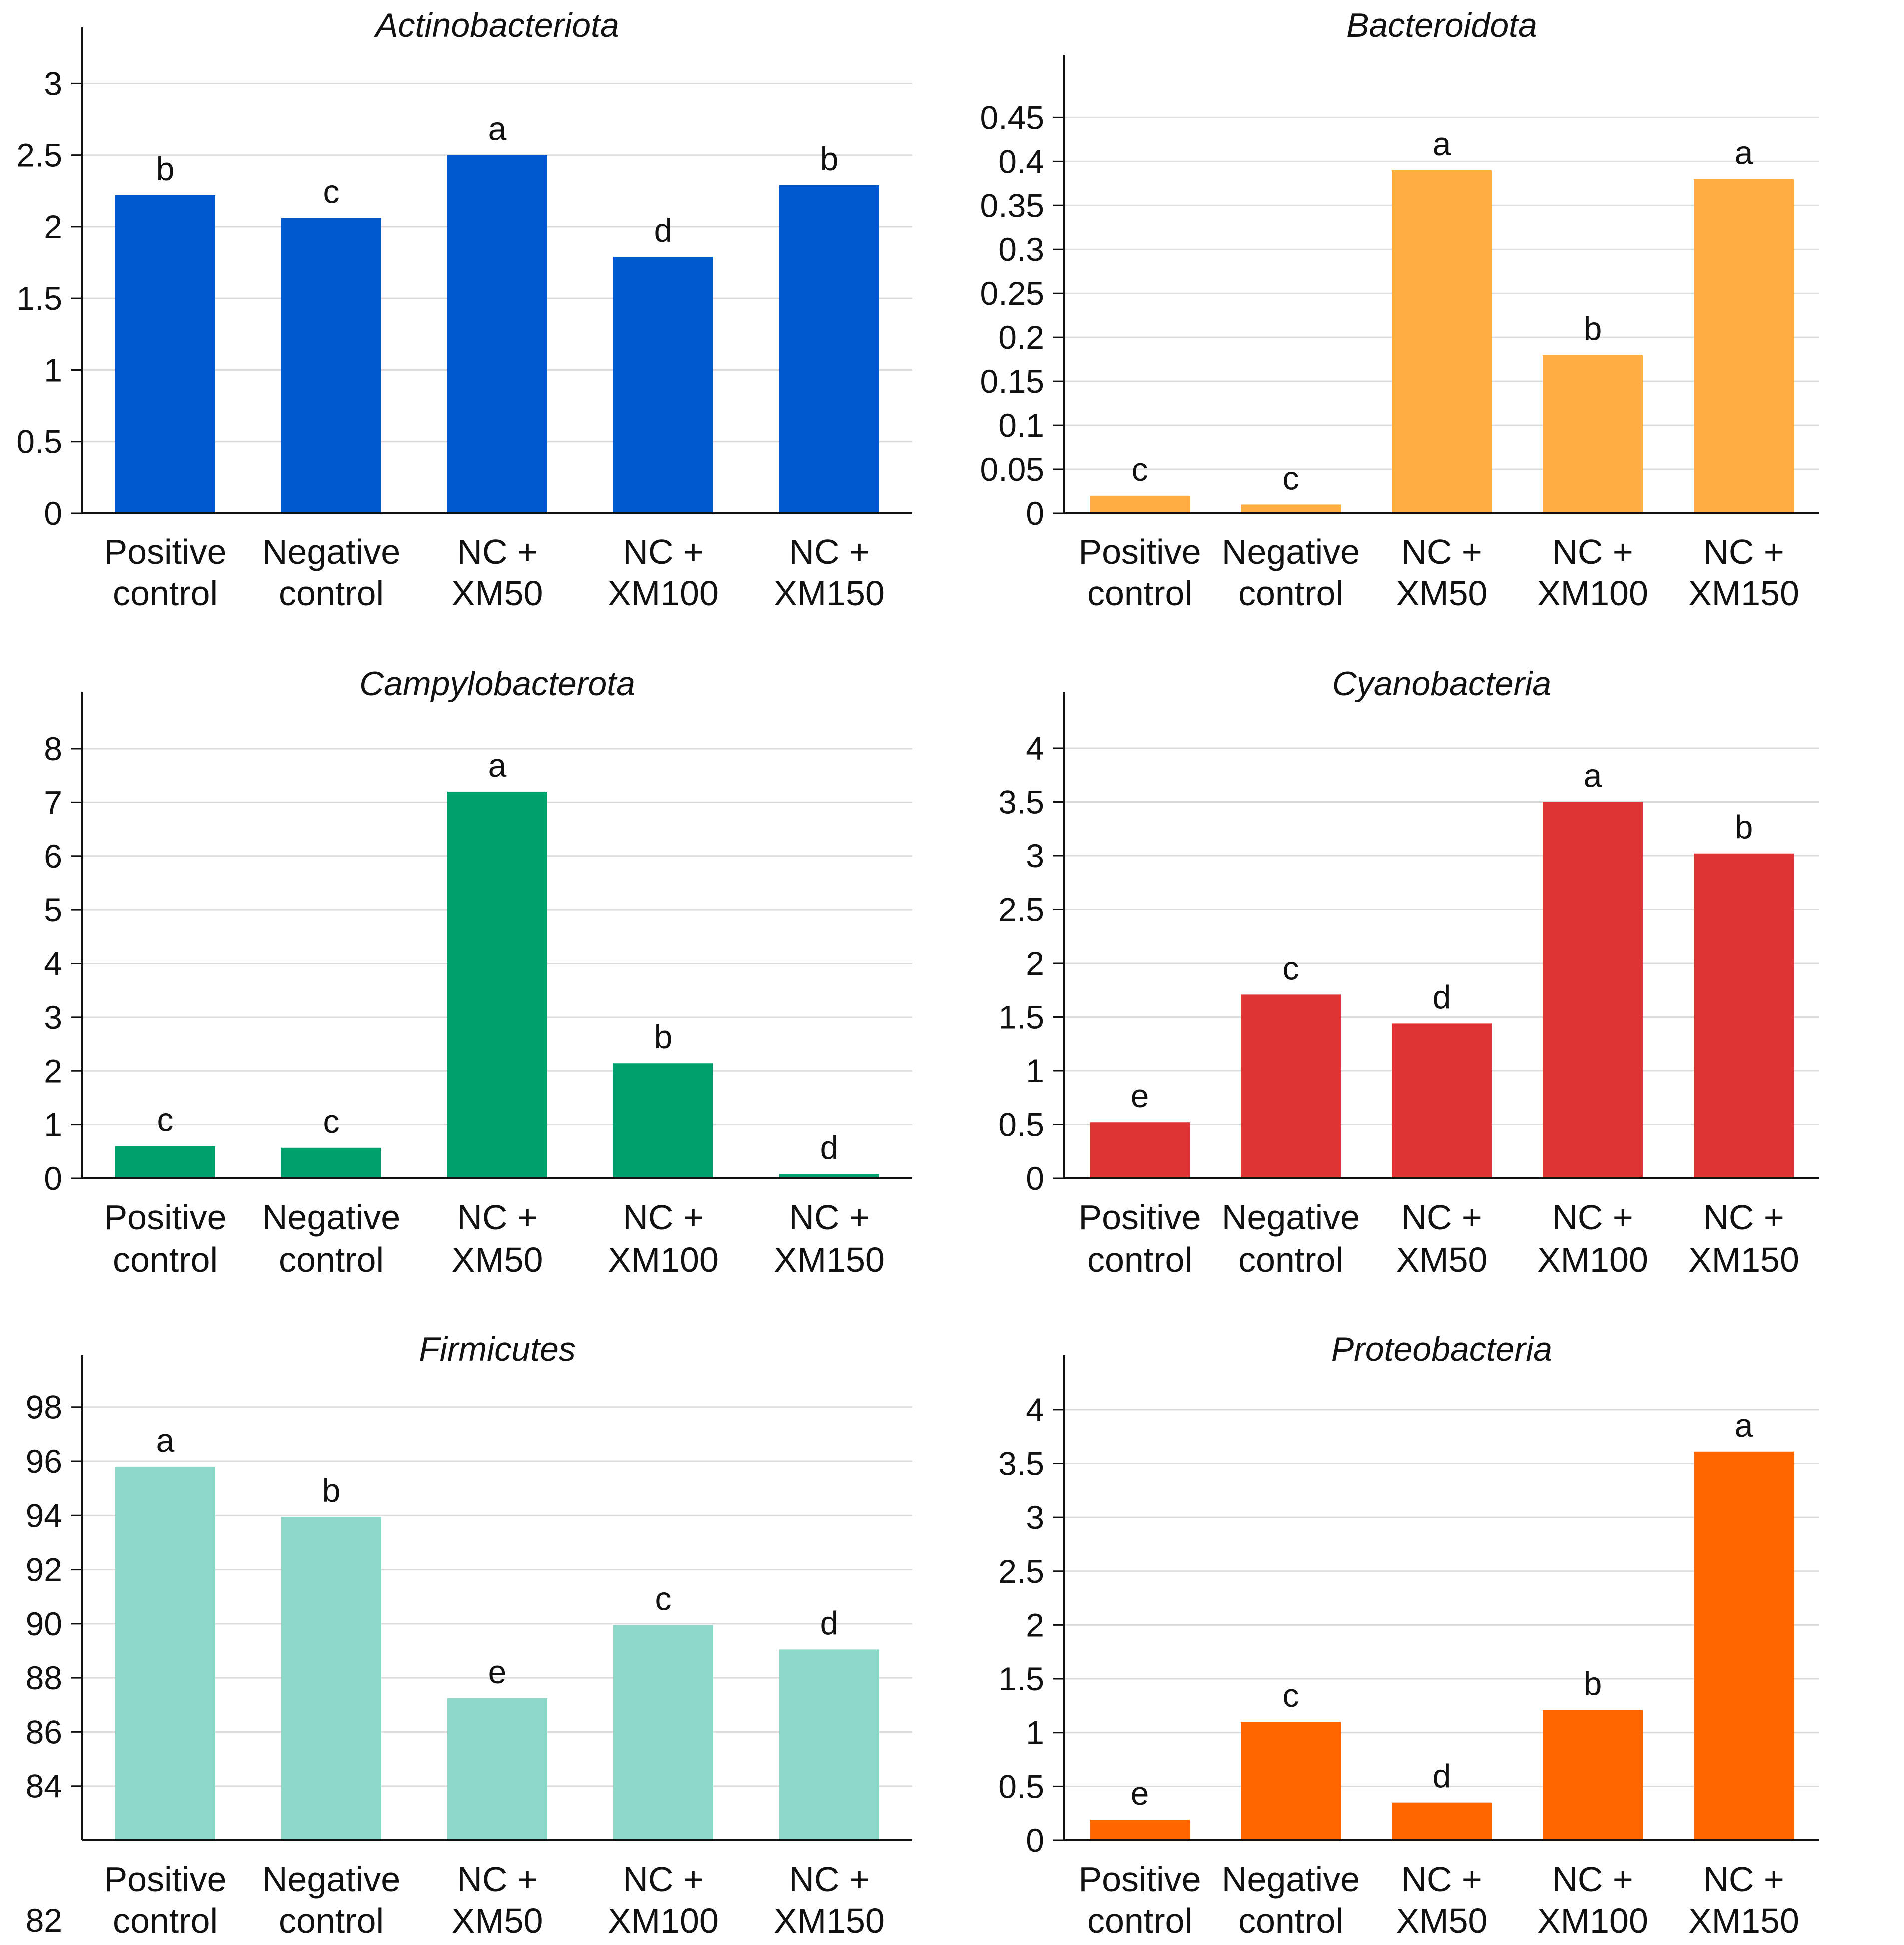 Image resolution: width=1904 pixels, height=1945 pixels. I want to click on y-tick-label: 0.45, so click(1012, 117).